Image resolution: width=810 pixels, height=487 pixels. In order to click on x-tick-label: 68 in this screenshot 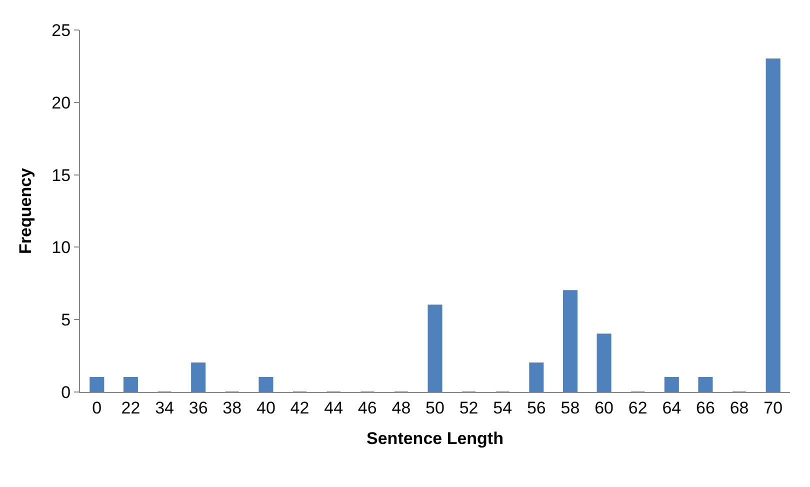, I will do `click(739, 408)`.